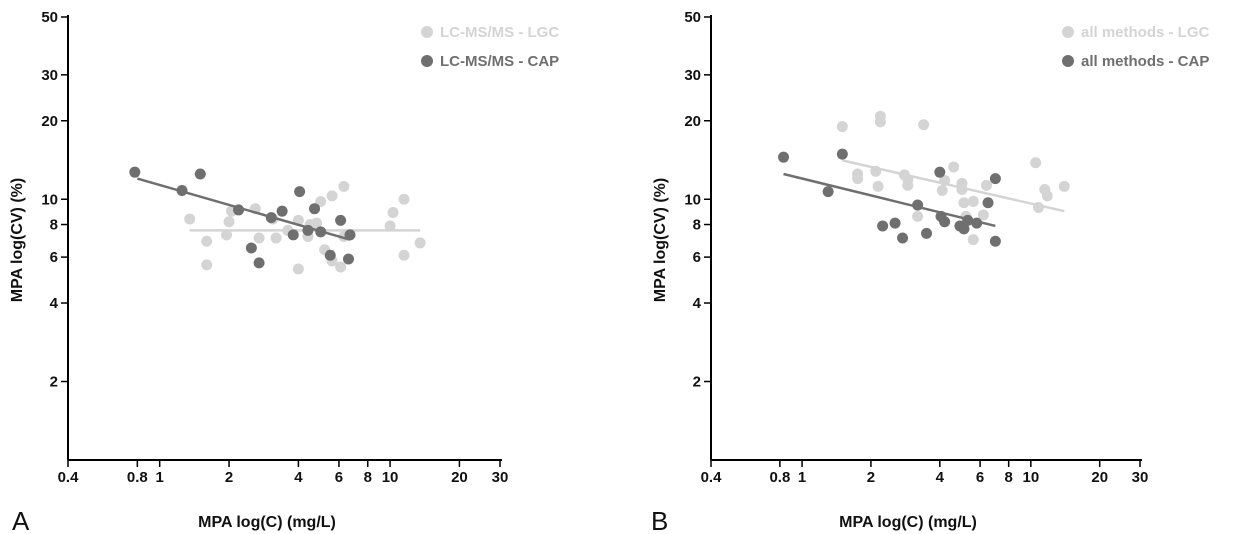  What do you see at coordinates (305, 227) in the screenshot?
I see `series-lgc` at bounding box center [305, 227].